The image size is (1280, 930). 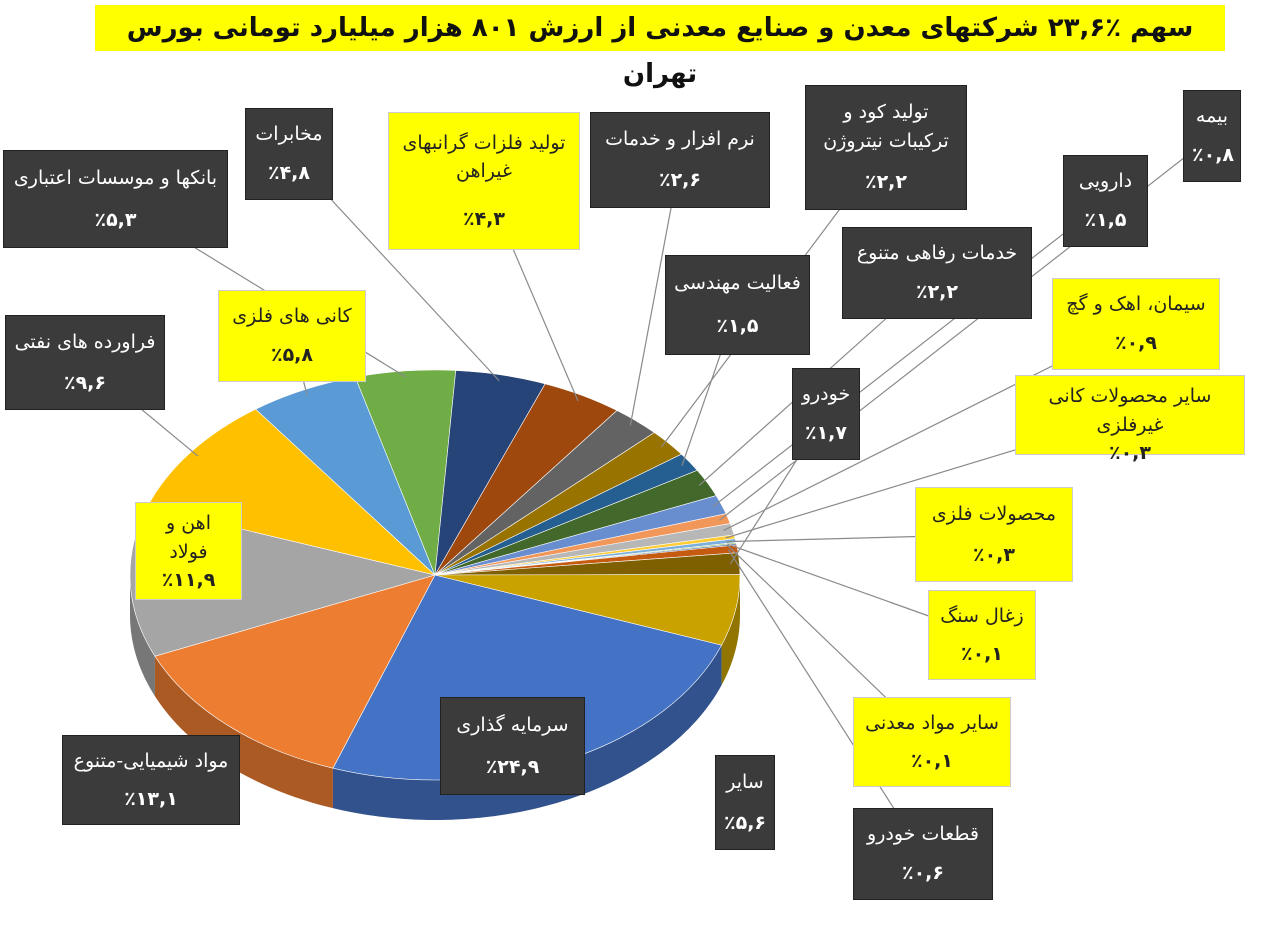 I want to click on data-label: بیمه ٪۰,۸, so click(x=1212, y=136).